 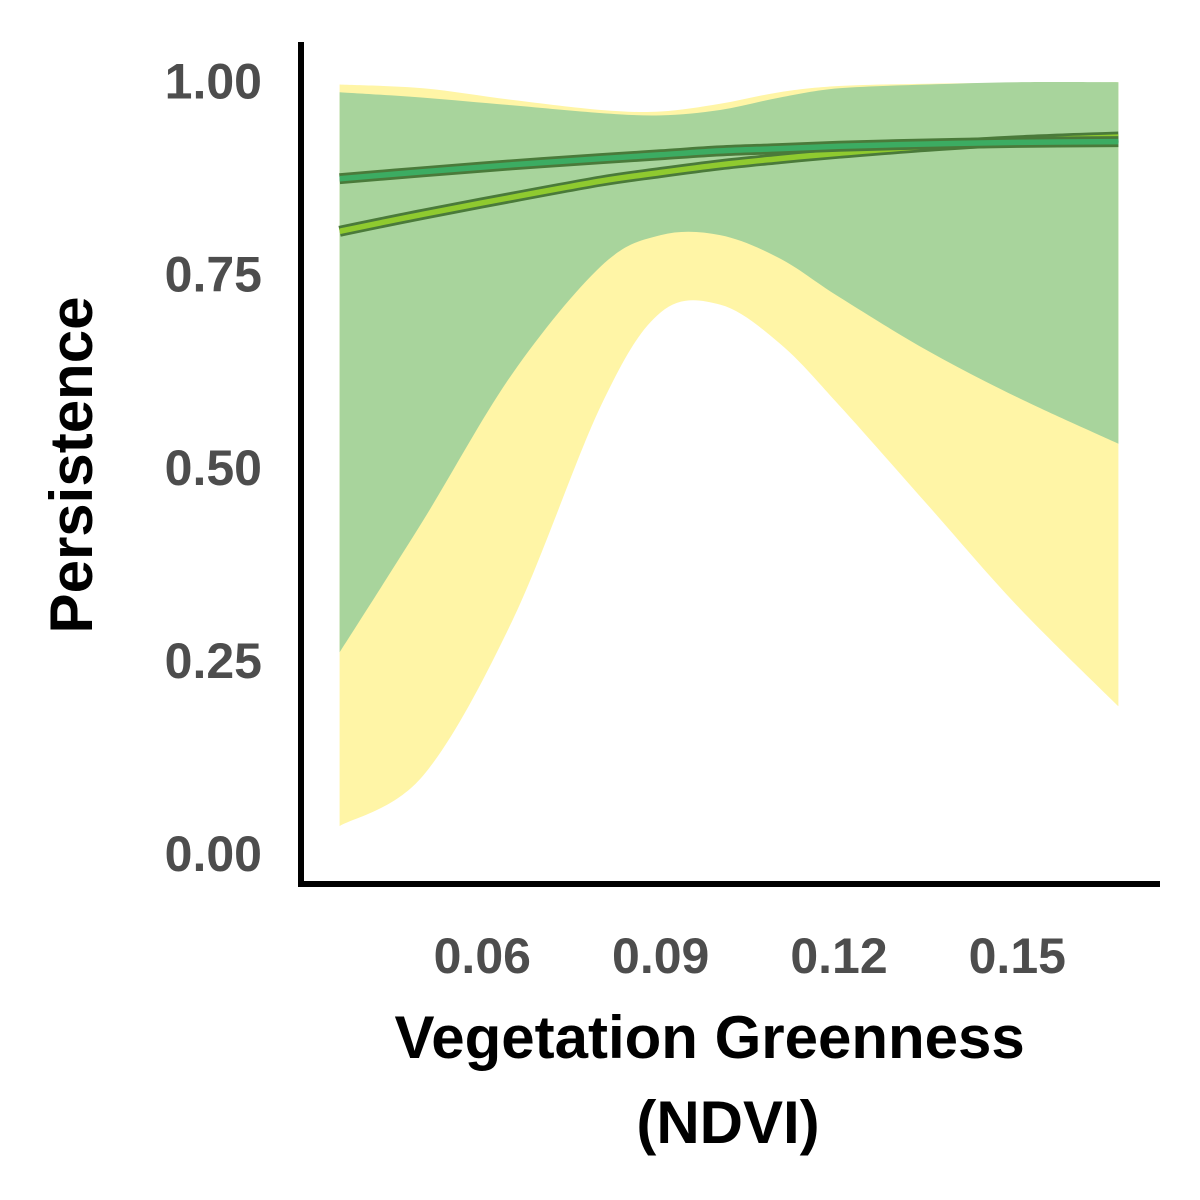 I want to click on y-tick-label: 0.50, so click(x=213, y=468).